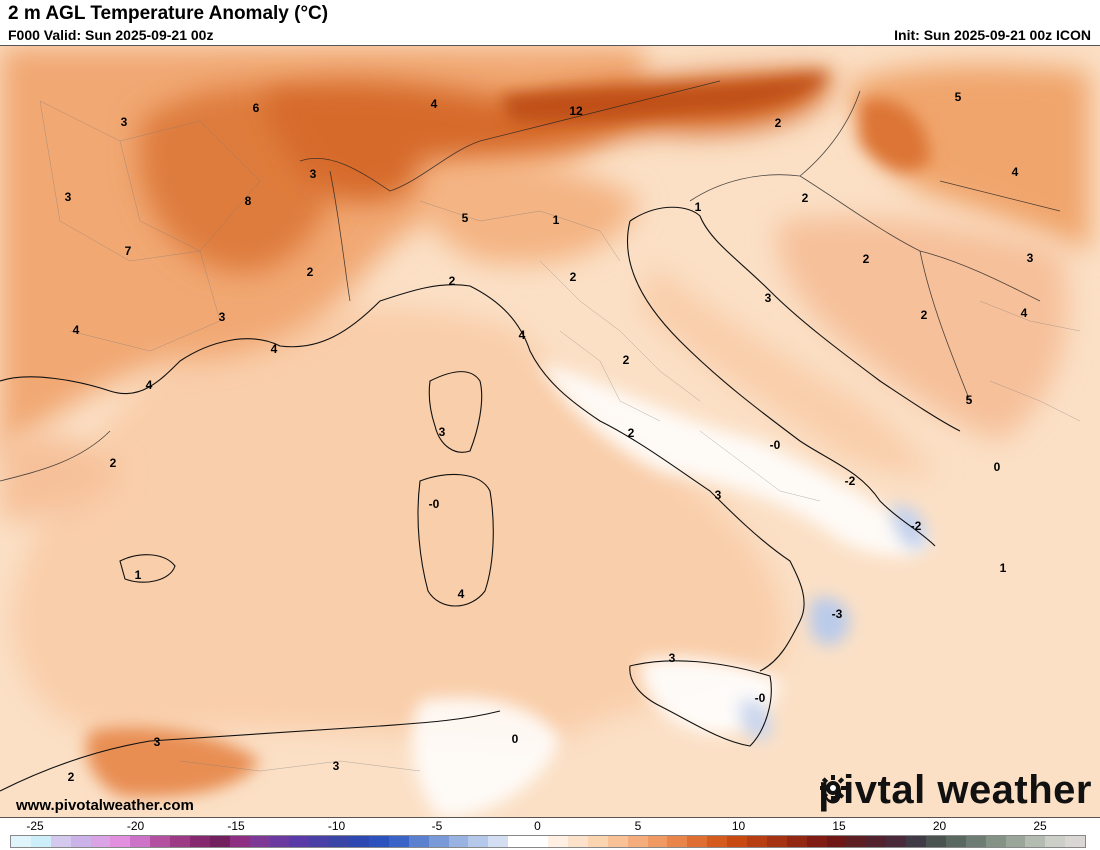 The width and height of the screenshot is (1100, 850). Describe the element at coordinates (236, 826) in the screenshot. I see `color-scale-tick: -15` at that location.